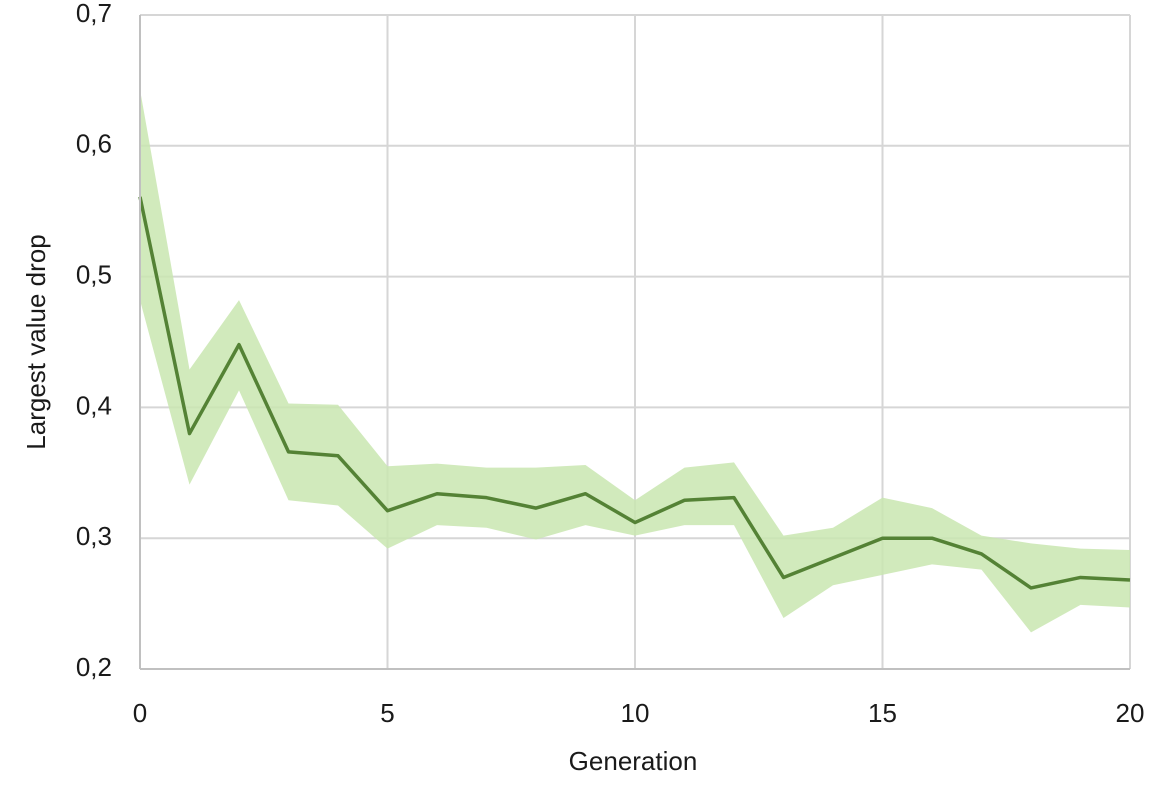  Describe the element at coordinates (633, 761) in the screenshot. I see `x-axis-label: Generation` at that location.